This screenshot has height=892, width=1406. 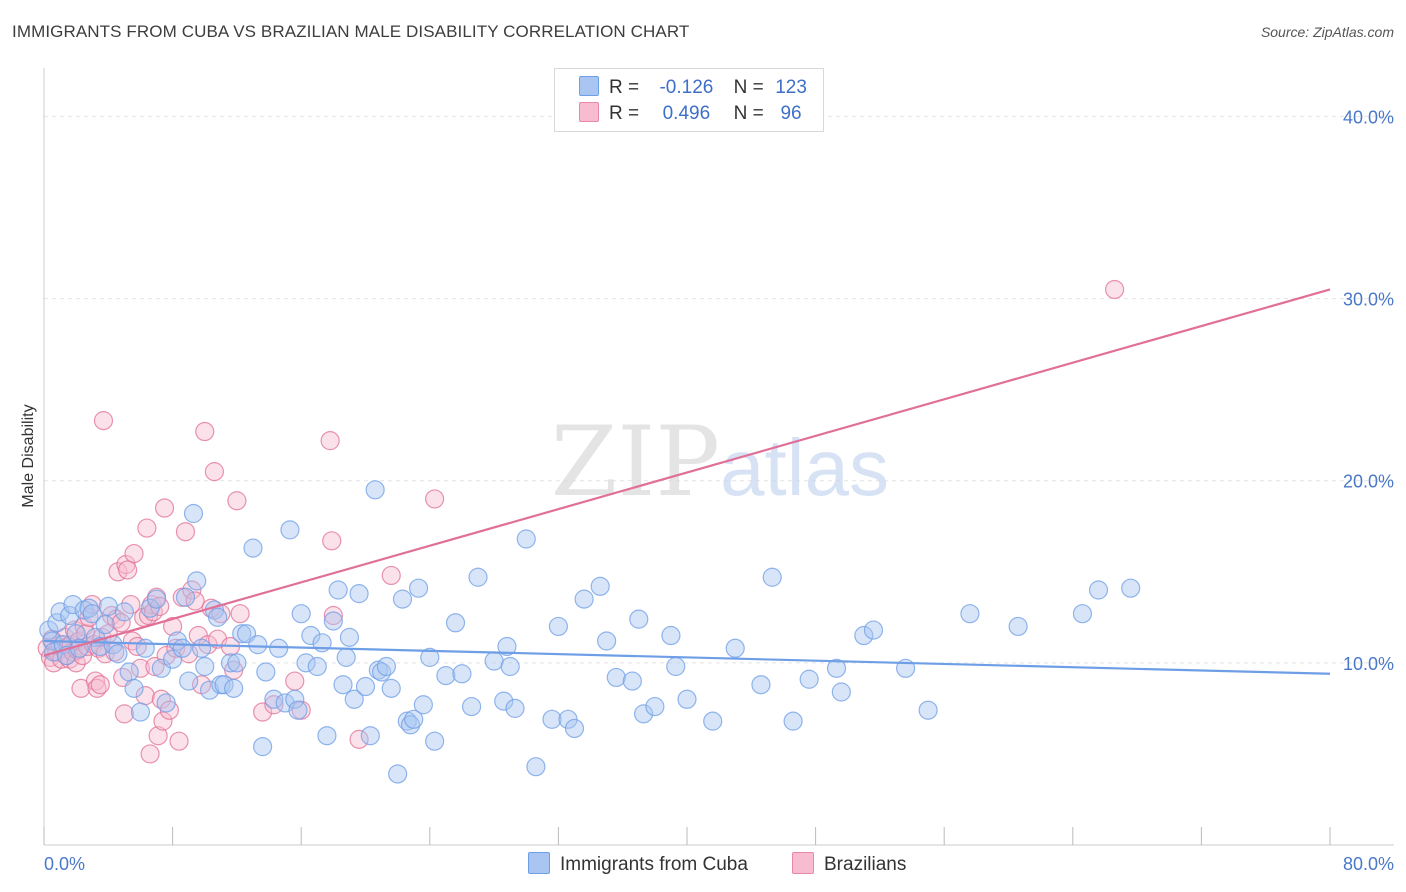 What do you see at coordinates (1327, 32) in the screenshot?
I see `source-label: Source: ZipAtlas.com` at bounding box center [1327, 32].